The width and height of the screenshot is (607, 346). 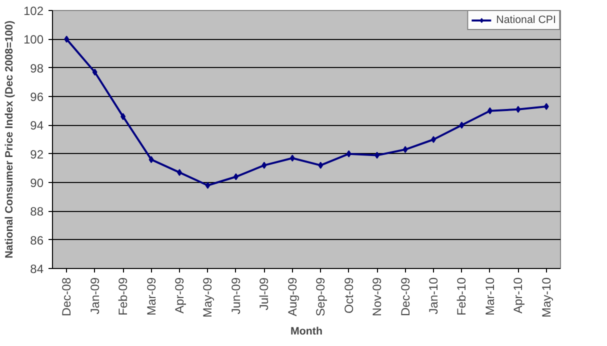 I want to click on y-tick-label: 102, so click(x=33, y=11).